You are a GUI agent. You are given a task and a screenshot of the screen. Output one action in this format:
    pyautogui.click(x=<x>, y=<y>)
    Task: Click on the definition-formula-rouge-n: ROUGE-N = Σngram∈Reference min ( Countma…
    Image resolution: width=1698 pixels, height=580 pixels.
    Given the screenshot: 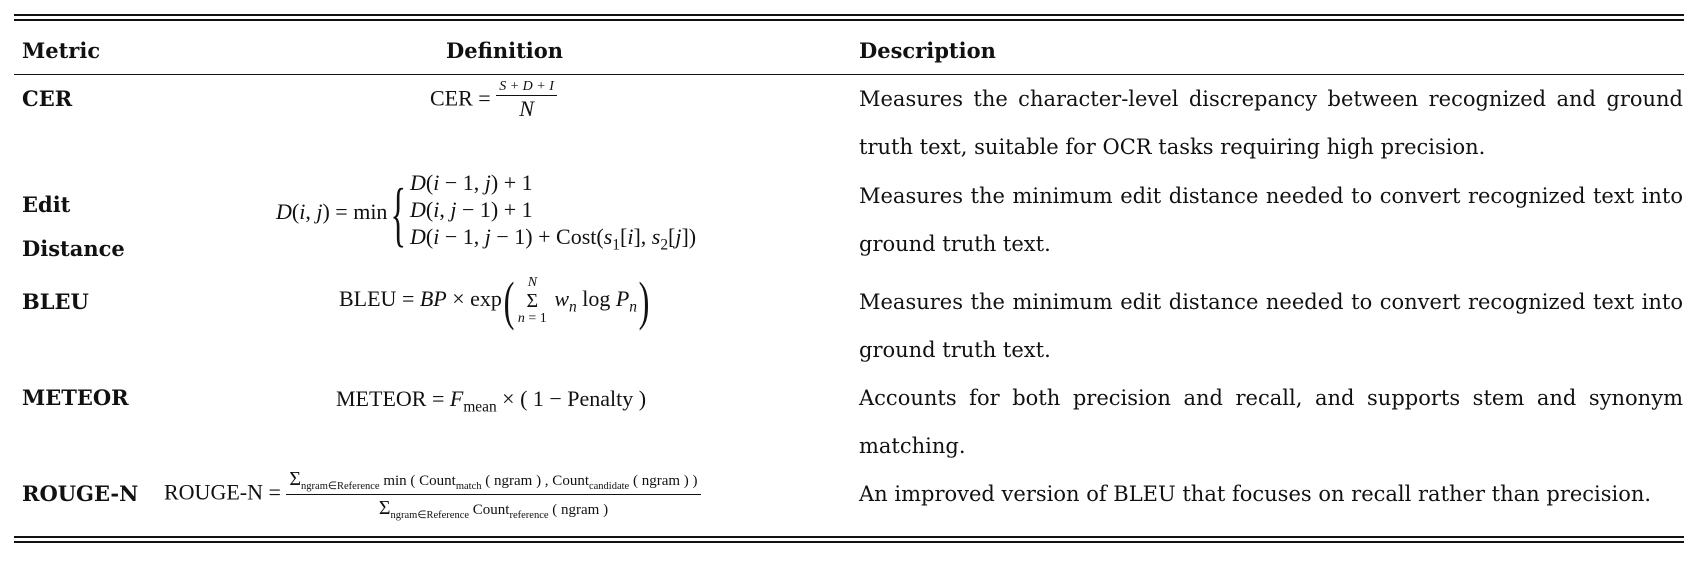 What is the action you would take?
    pyautogui.click(x=432, y=494)
    